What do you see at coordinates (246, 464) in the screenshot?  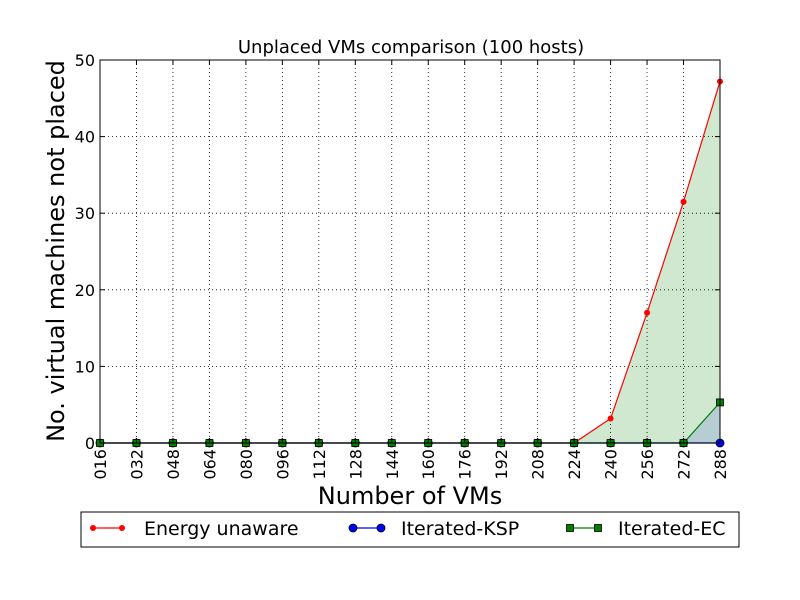 I see `x-tick-label: 080` at bounding box center [246, 464].